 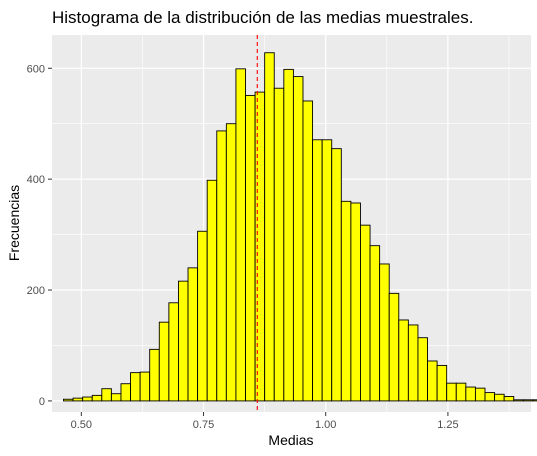 What do you see at coordinates (290, 440) in the screenshot?
I see `x-axis-title: Medias` at bounding box center [290, 440].